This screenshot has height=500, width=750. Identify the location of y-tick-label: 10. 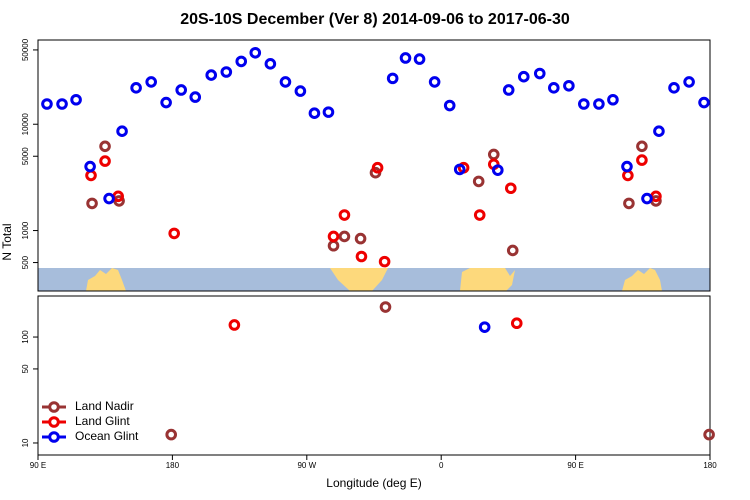
(25, 442).